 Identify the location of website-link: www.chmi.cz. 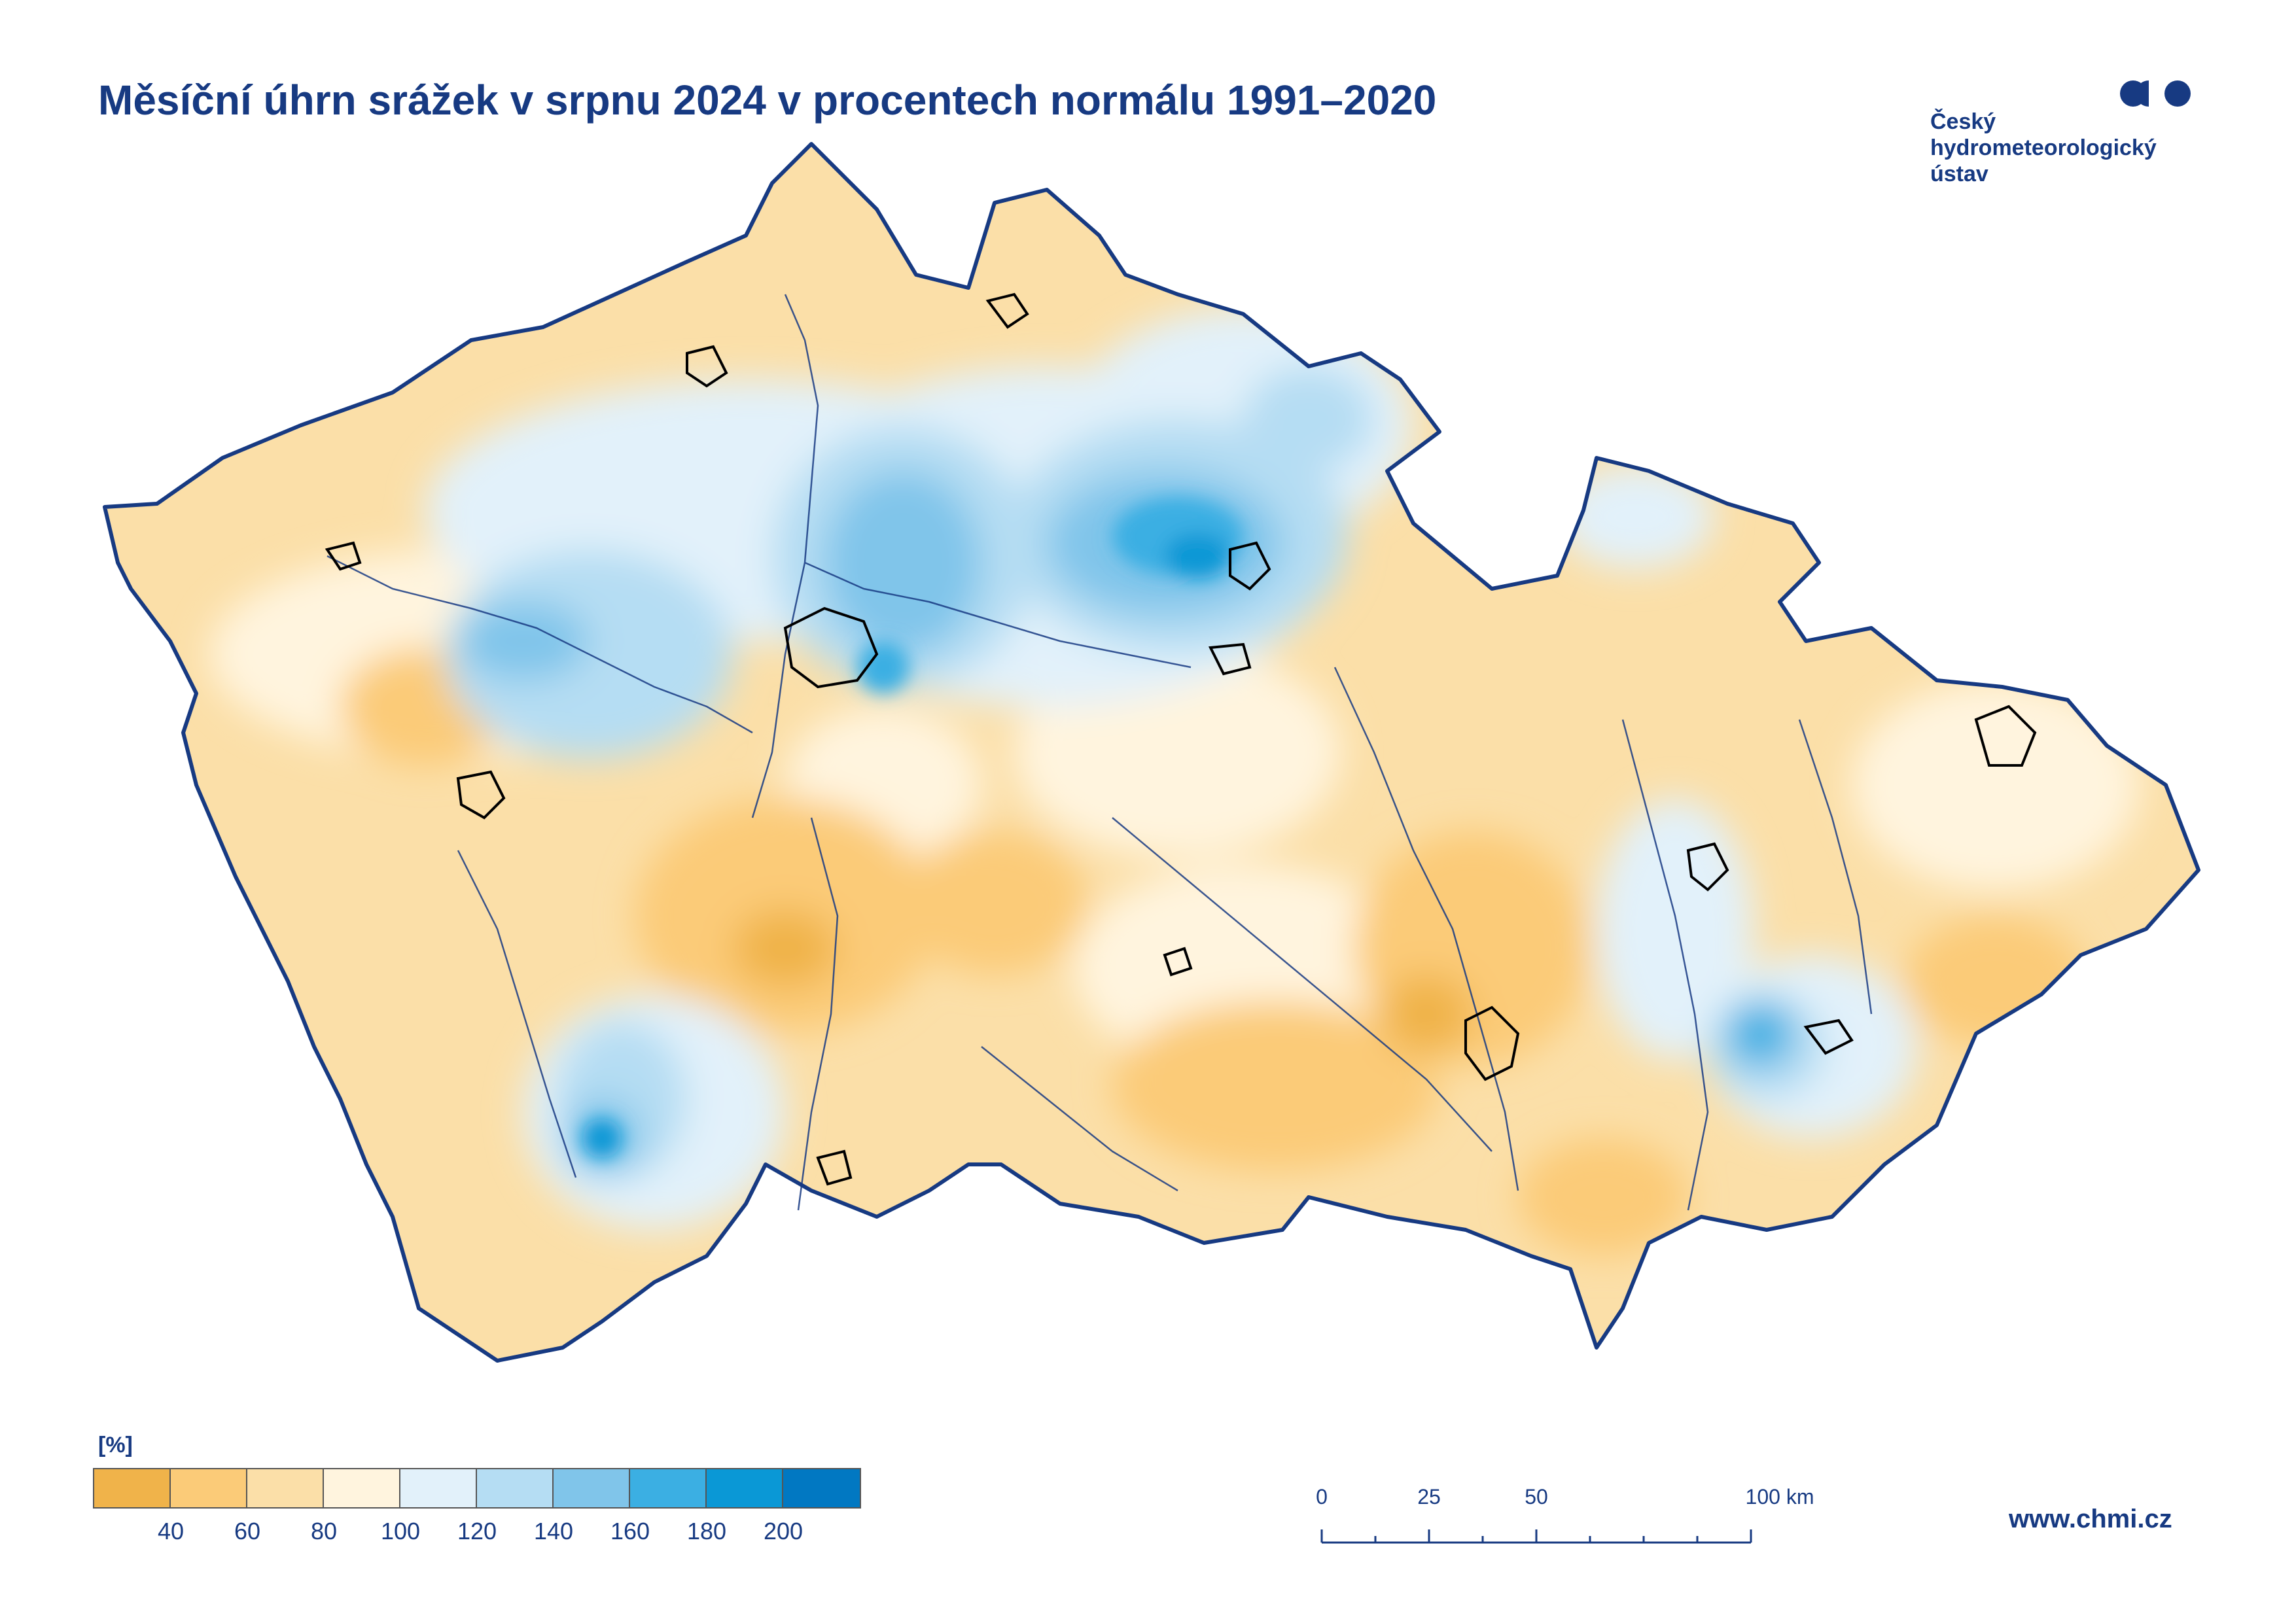
(2090, 1519).